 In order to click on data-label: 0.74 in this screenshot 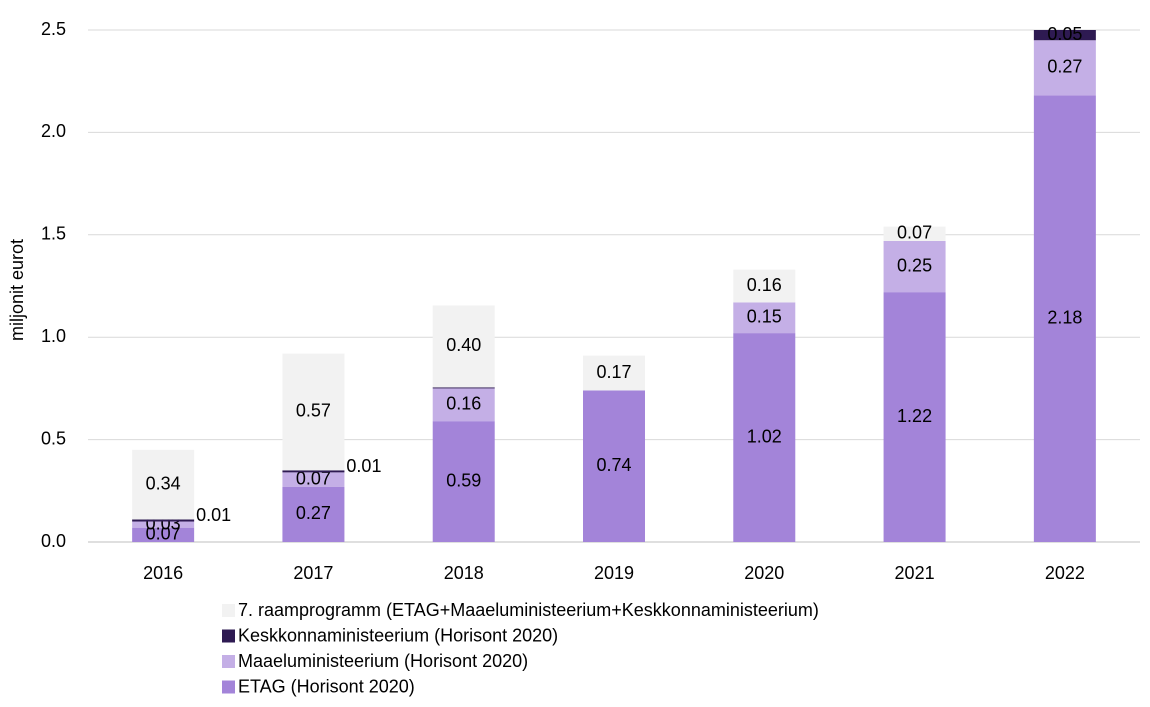, I will do `click(613, 465)`.